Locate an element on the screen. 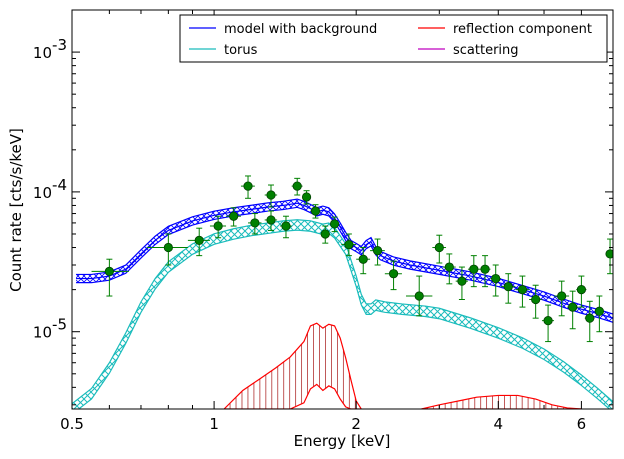 The width and height of the screenshot is (624, 459). x-tick-label: 1 is located at coordinates (214, 424).